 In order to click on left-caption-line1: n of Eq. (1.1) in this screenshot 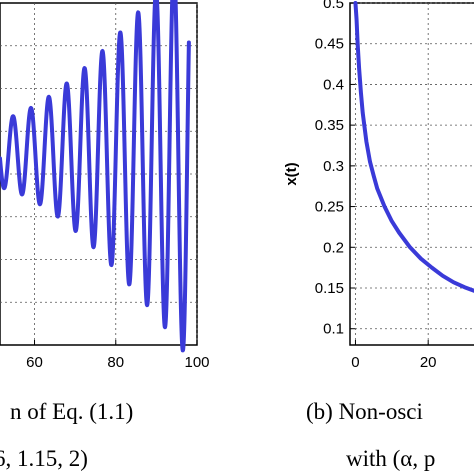, I will do `click(71, 411)`.